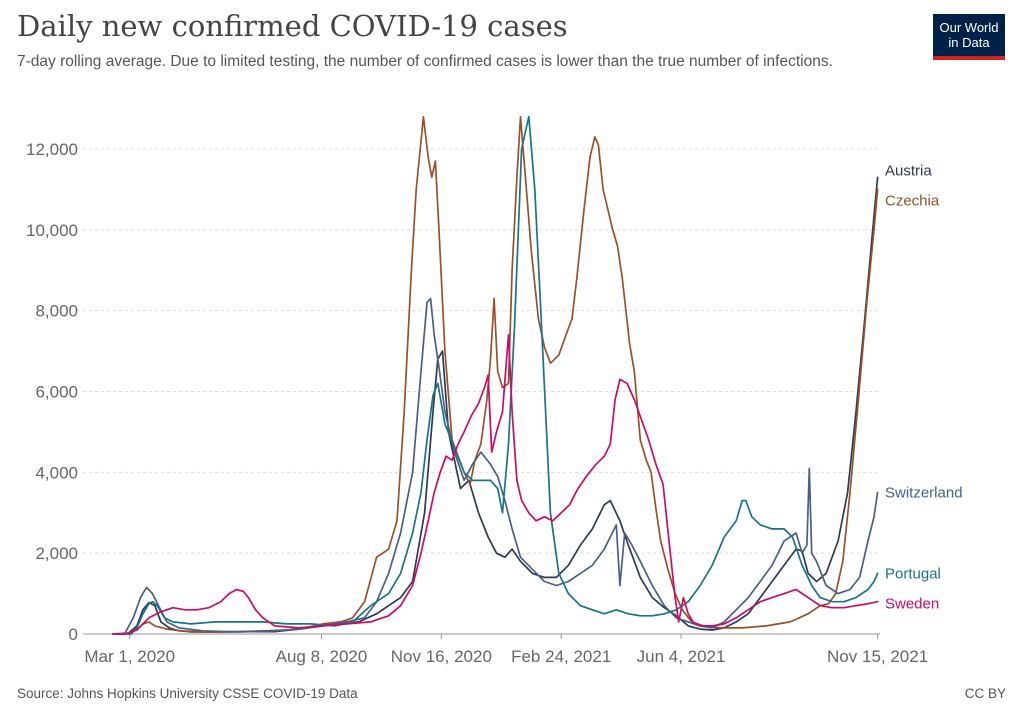 This screenshot has height=723, width=1024. I want to click on owid-logo: Our World in Data, so click(969, 37).